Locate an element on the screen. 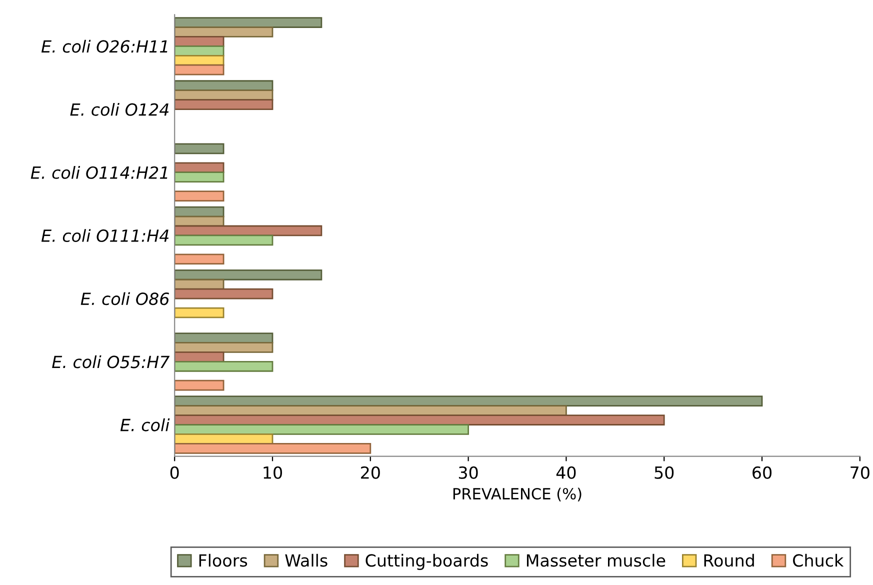 This screenshot has height=585, width=873. legend-label: Cutting-boards is located at coordinates (427, 562).